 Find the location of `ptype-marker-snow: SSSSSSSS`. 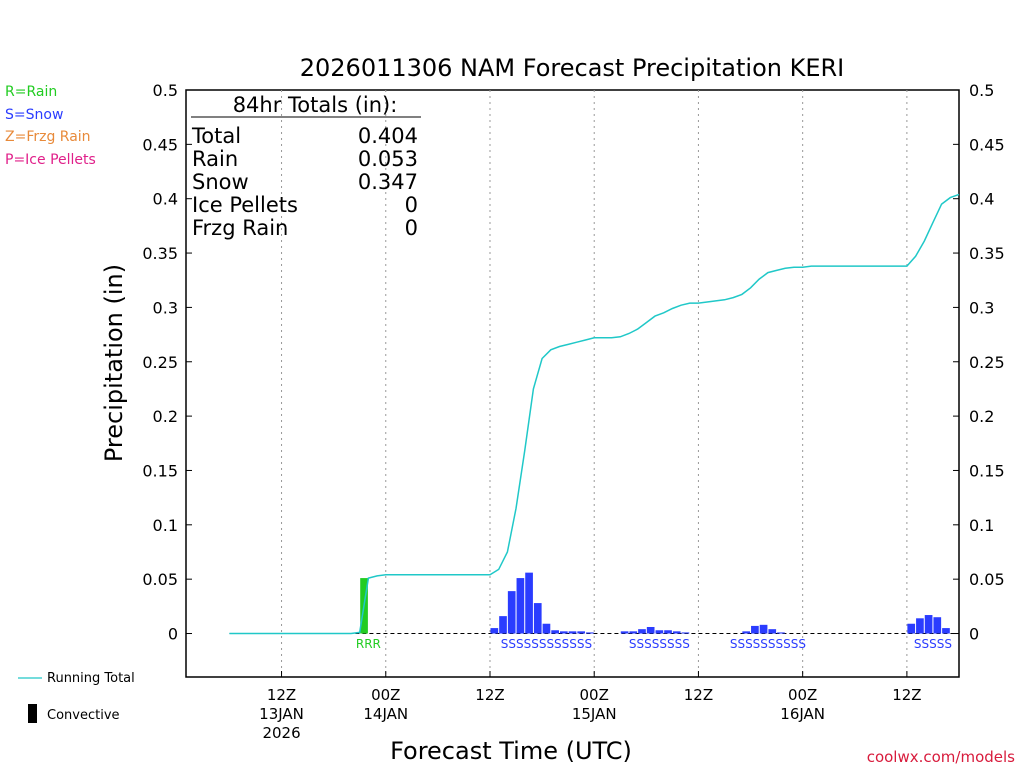

ptype-marker-snow: SSSSSSSS is located at coordinates (659, 644).